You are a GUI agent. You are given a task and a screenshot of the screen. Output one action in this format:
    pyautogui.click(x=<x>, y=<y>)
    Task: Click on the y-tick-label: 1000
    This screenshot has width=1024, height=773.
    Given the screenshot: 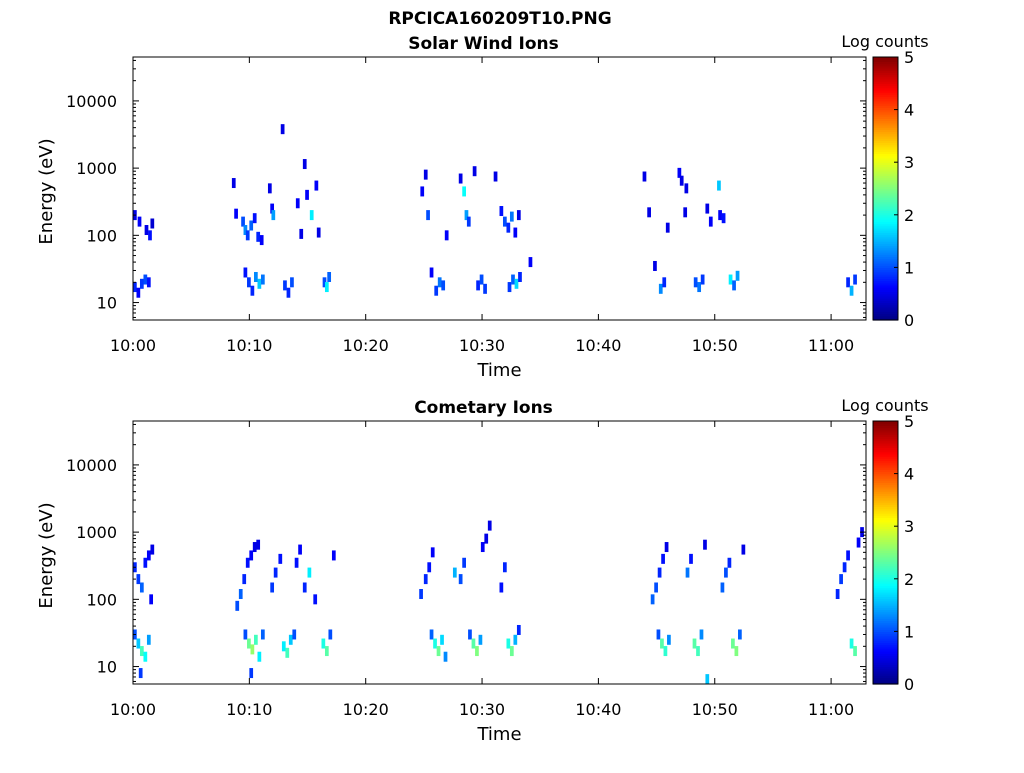 What is the action you would take?
    pyautogui.click(x=96, y=532)
    